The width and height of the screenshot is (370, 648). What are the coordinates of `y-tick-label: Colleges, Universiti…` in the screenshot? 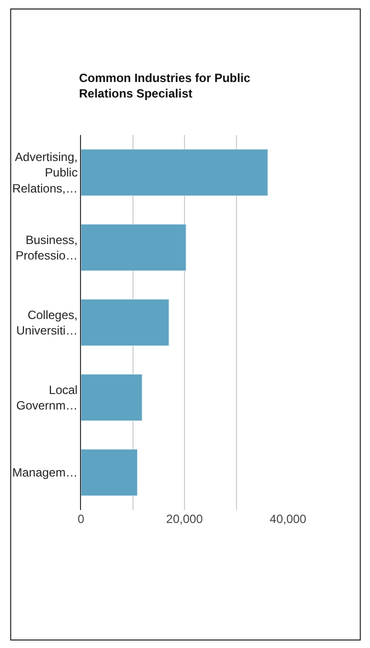 It's located at (47, 323).